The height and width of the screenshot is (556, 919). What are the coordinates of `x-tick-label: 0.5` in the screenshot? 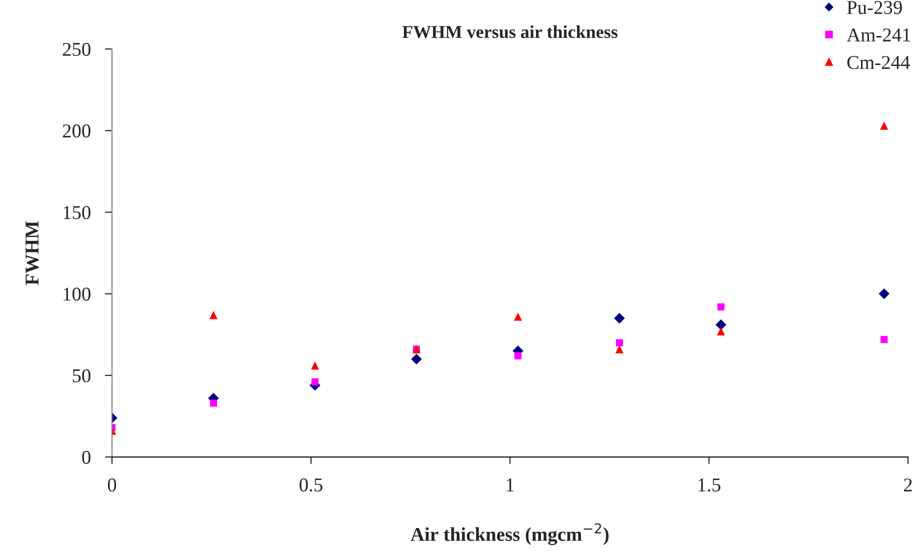 It's located at (311, 485).